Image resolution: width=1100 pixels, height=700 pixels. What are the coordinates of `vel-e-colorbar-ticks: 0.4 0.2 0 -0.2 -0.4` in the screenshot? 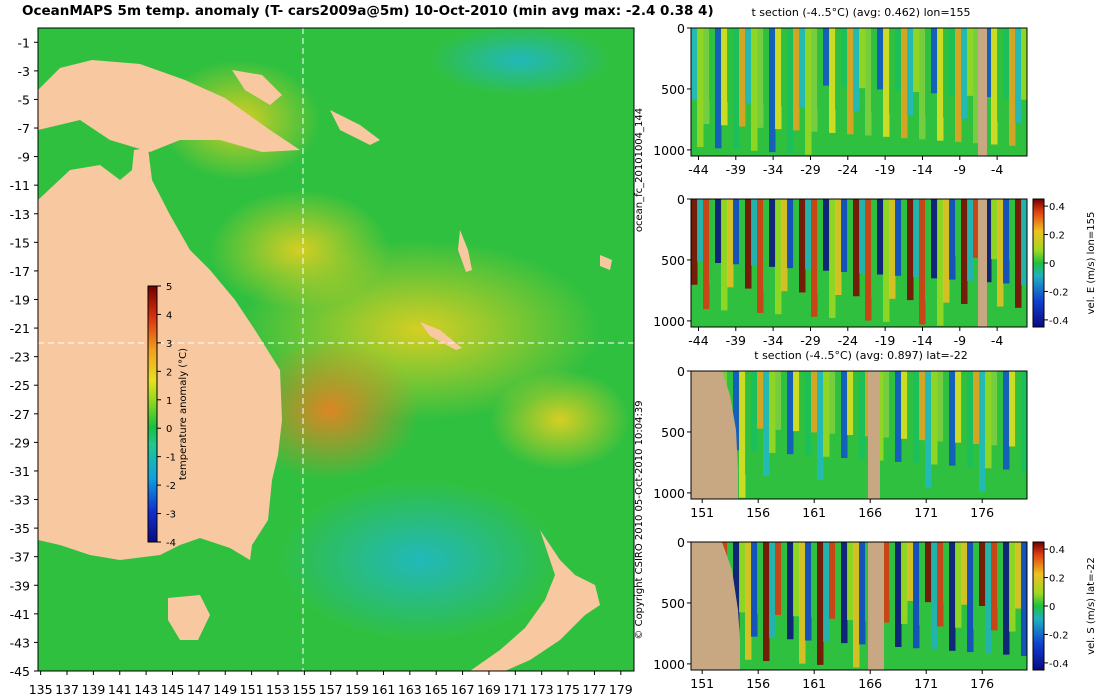 It's located at (1056, 264).